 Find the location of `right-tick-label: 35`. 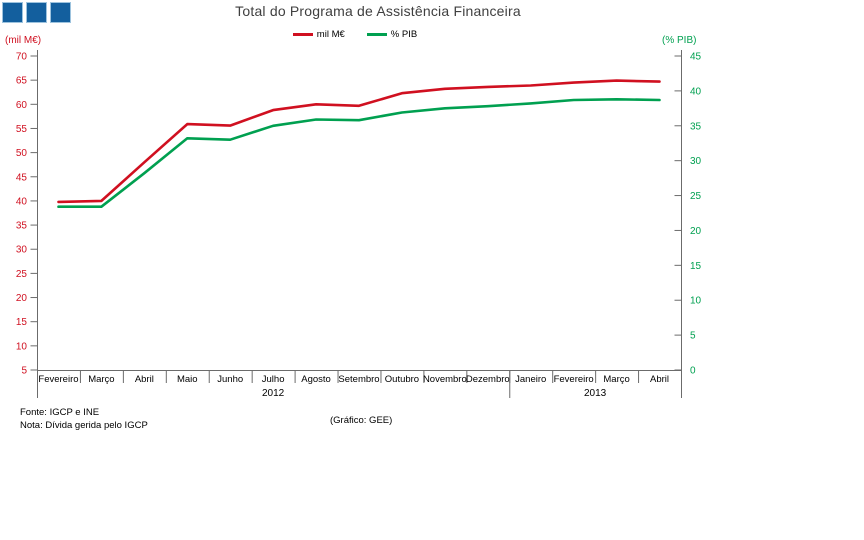

right-tick-label: 35 is located at coordinates (696, 126).